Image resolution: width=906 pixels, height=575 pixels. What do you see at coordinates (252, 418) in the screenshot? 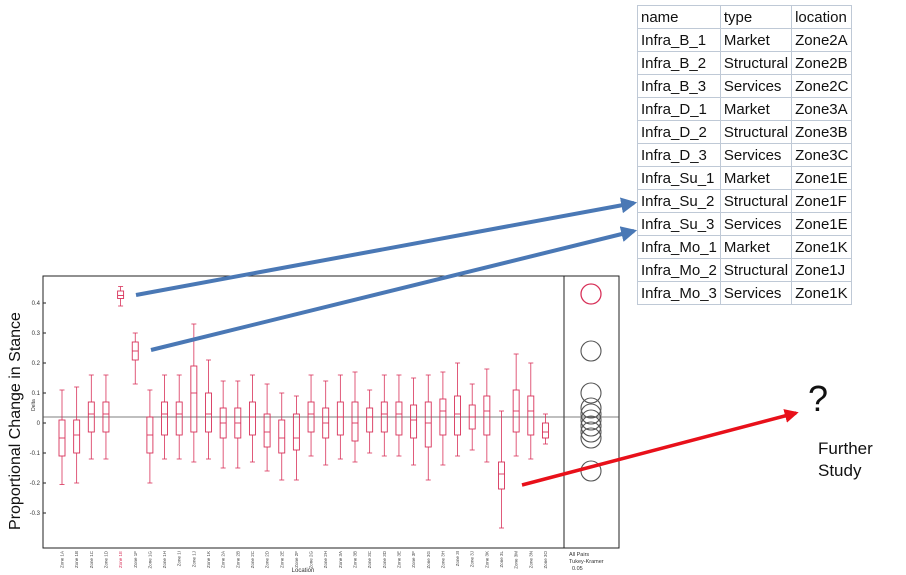
I see `box-zone-2c` at bounding box center [252, 418].